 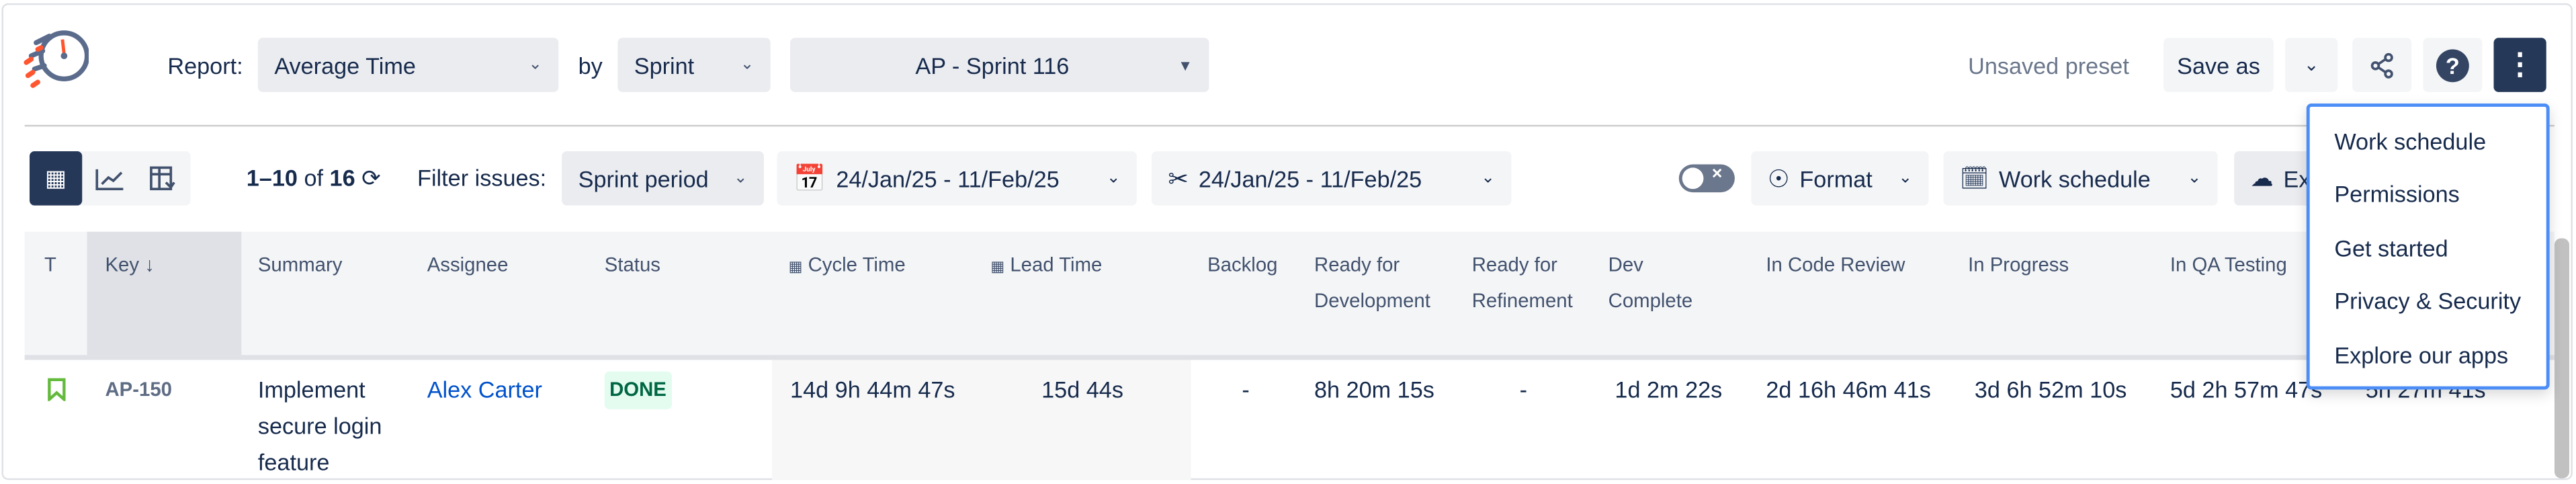 What do you see at coordinates (205, 65) in the screenshot?
I see `report-label: Report:` at bounding box center [205, 65].